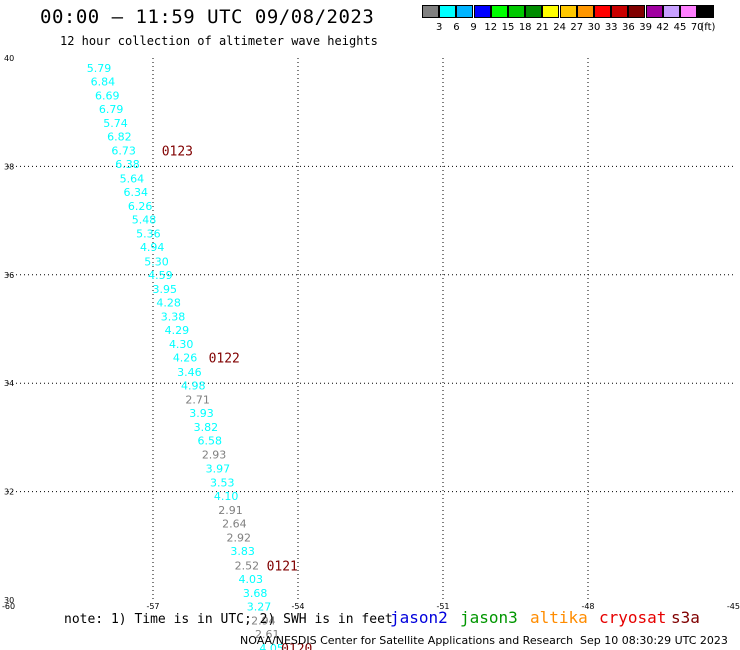 This screenshot has width=740, height=650. What do you see at coordinates (9, 275) in the screenshot?
I see `y-tick-label: 36` at bounding box center [9, 275].